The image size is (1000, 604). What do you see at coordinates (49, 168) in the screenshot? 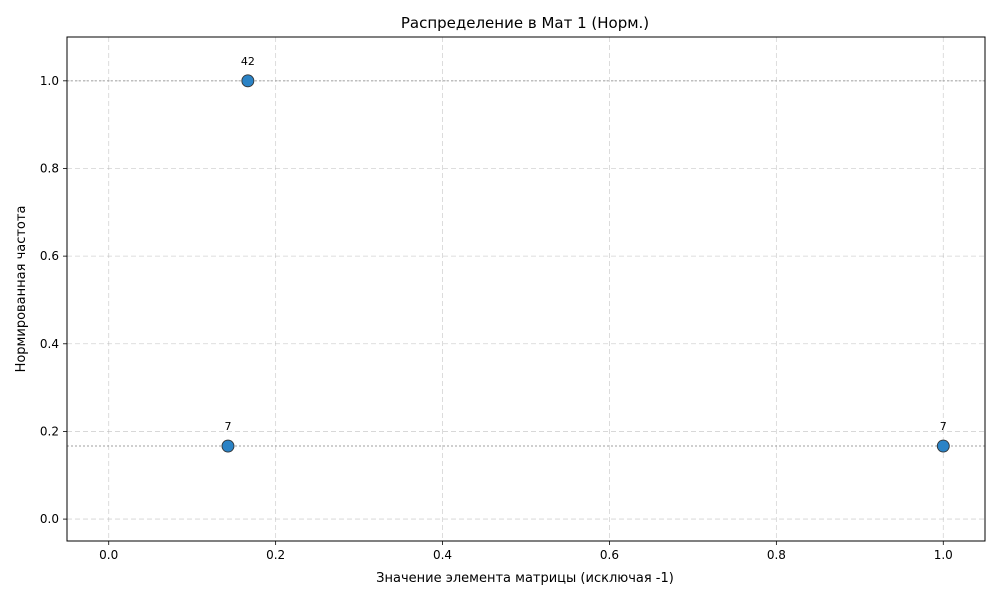
I see `y-tick-label: 0.8` at bounding box center [49, 168].